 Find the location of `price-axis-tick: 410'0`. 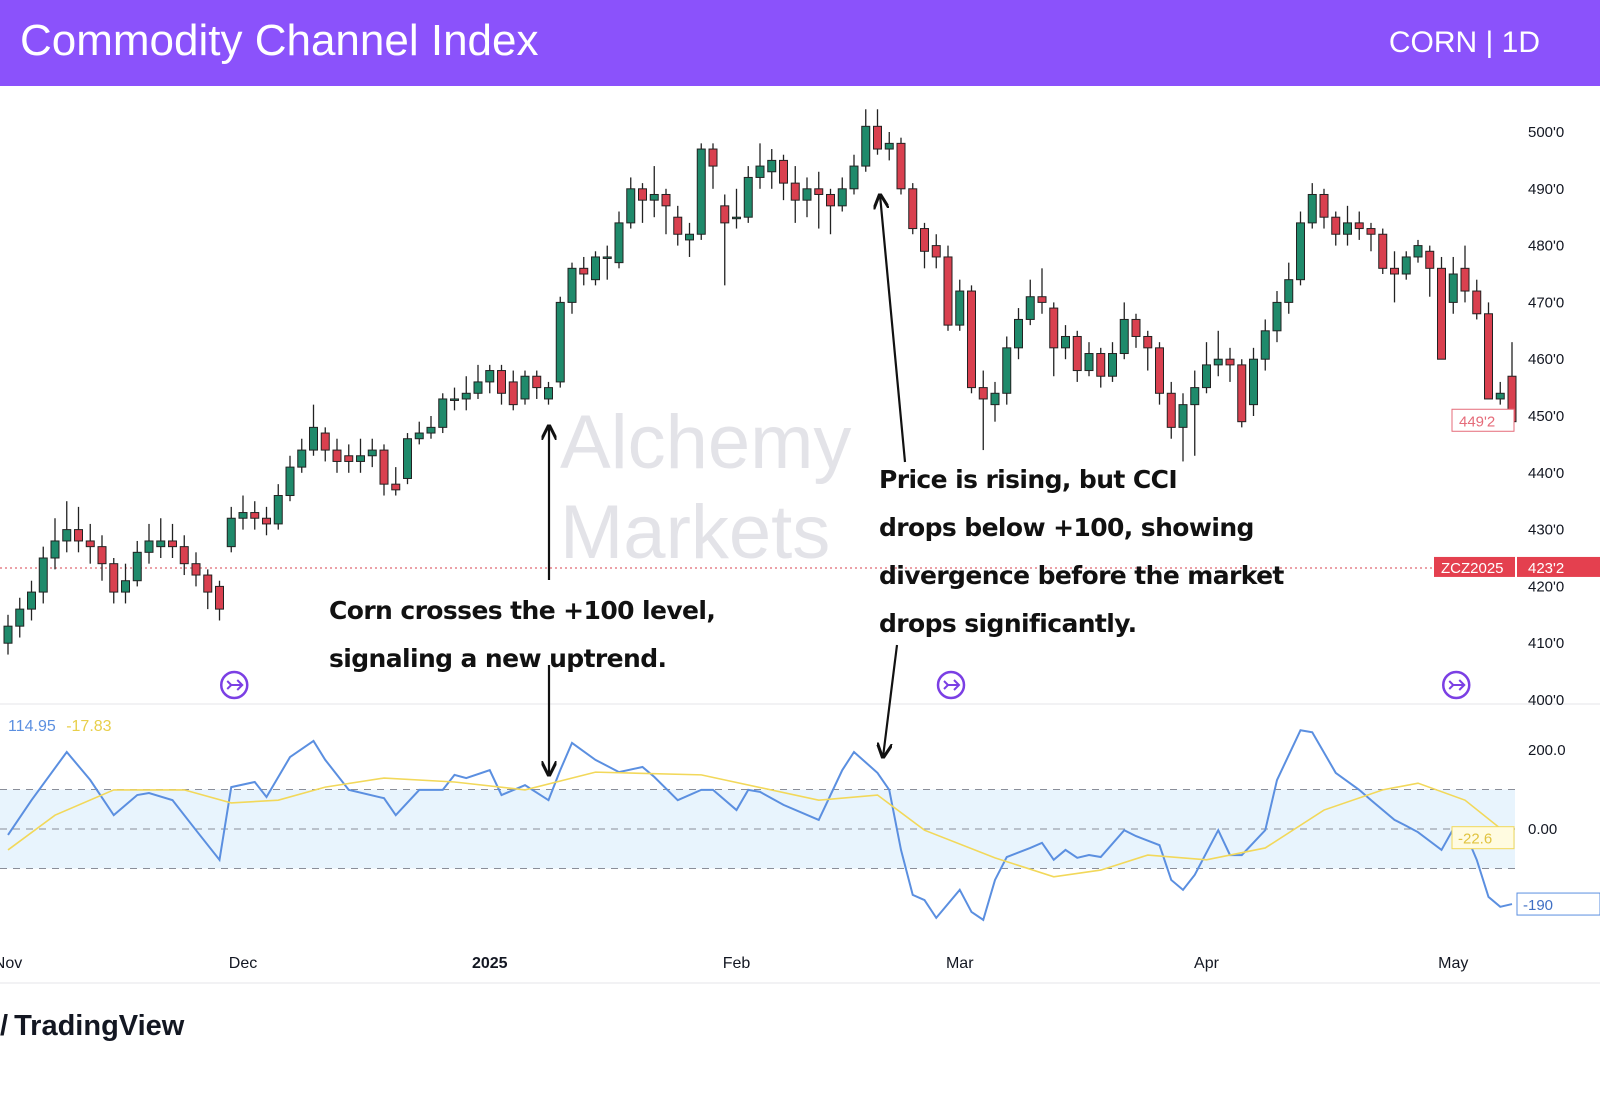

price-axis-tick: 410'0 is located at coordinates (1546, 643).